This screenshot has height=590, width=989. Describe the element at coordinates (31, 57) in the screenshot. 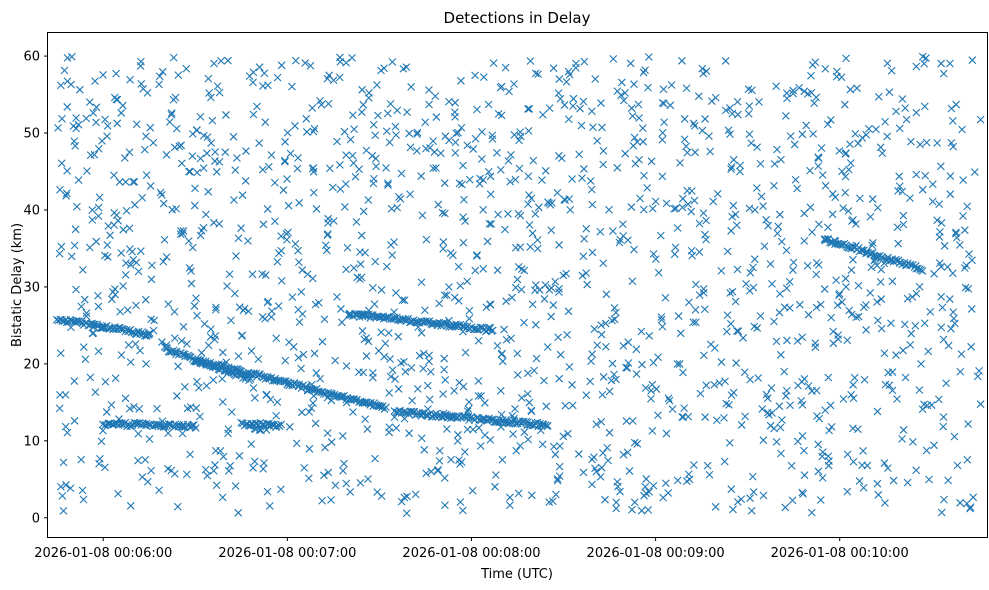

I see `y-tick-label: 60` at that location.